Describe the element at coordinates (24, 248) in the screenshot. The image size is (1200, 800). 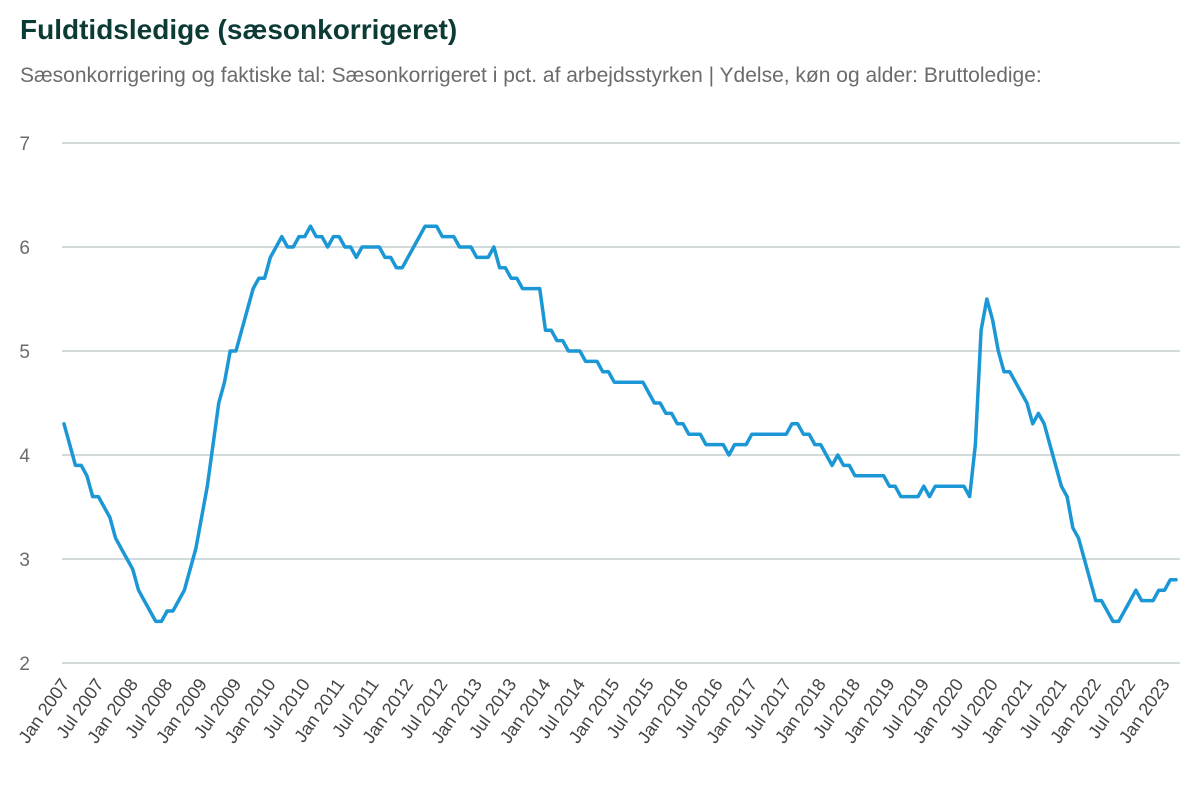
I see `y-tick-label: 6` at that location.